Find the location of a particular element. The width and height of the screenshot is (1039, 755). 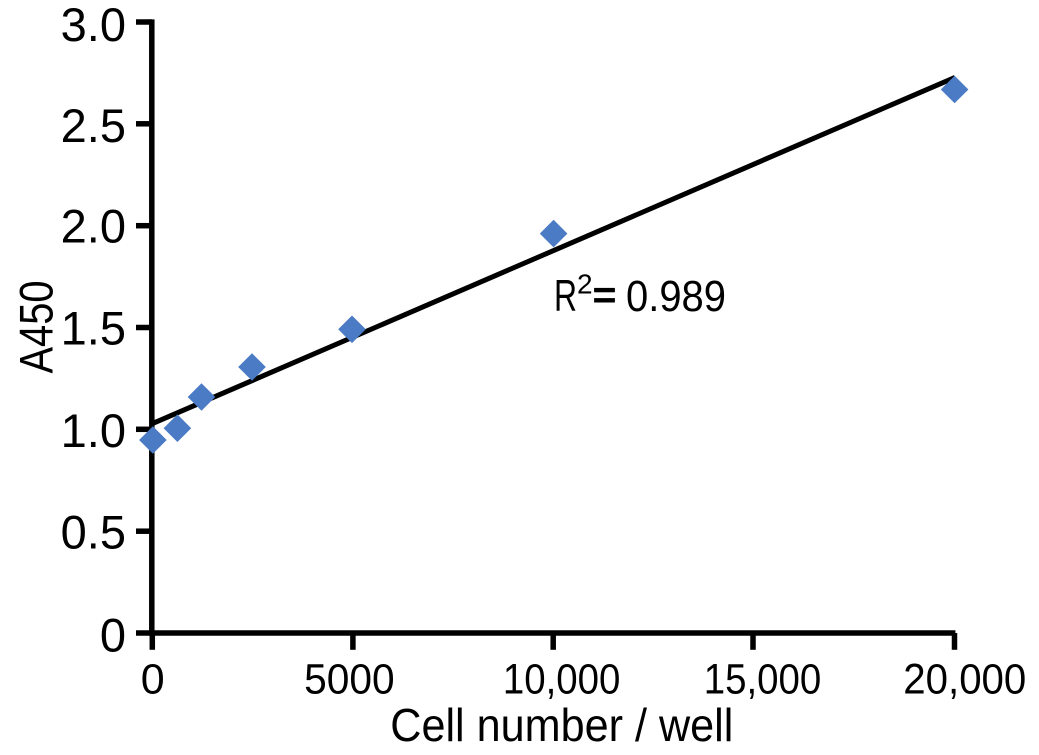

svg-text: 2.5 is located at coordinates (93, 125).